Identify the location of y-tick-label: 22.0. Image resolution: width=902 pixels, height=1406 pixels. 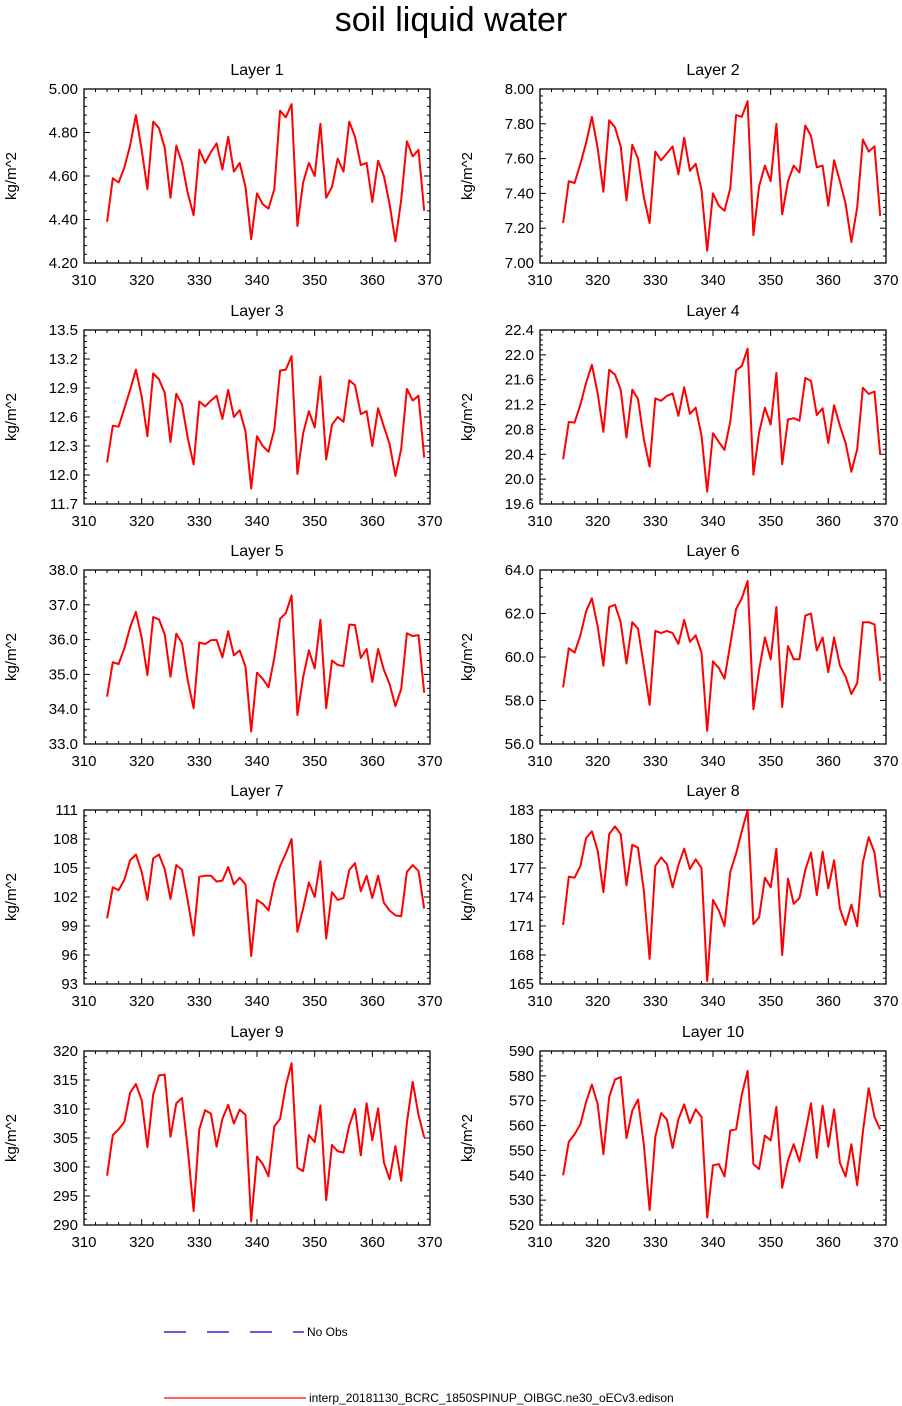
(519, 355).